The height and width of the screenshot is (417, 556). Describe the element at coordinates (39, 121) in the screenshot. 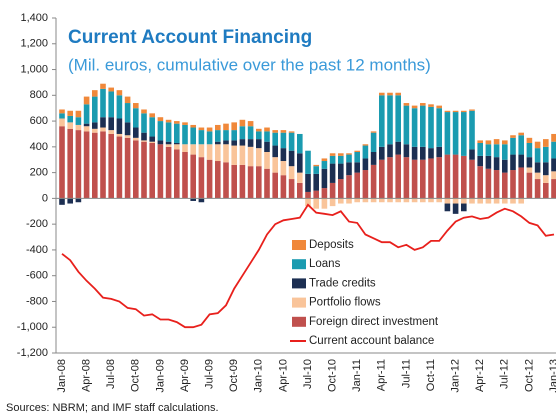

I see `y-tick-label: 600` at that location.